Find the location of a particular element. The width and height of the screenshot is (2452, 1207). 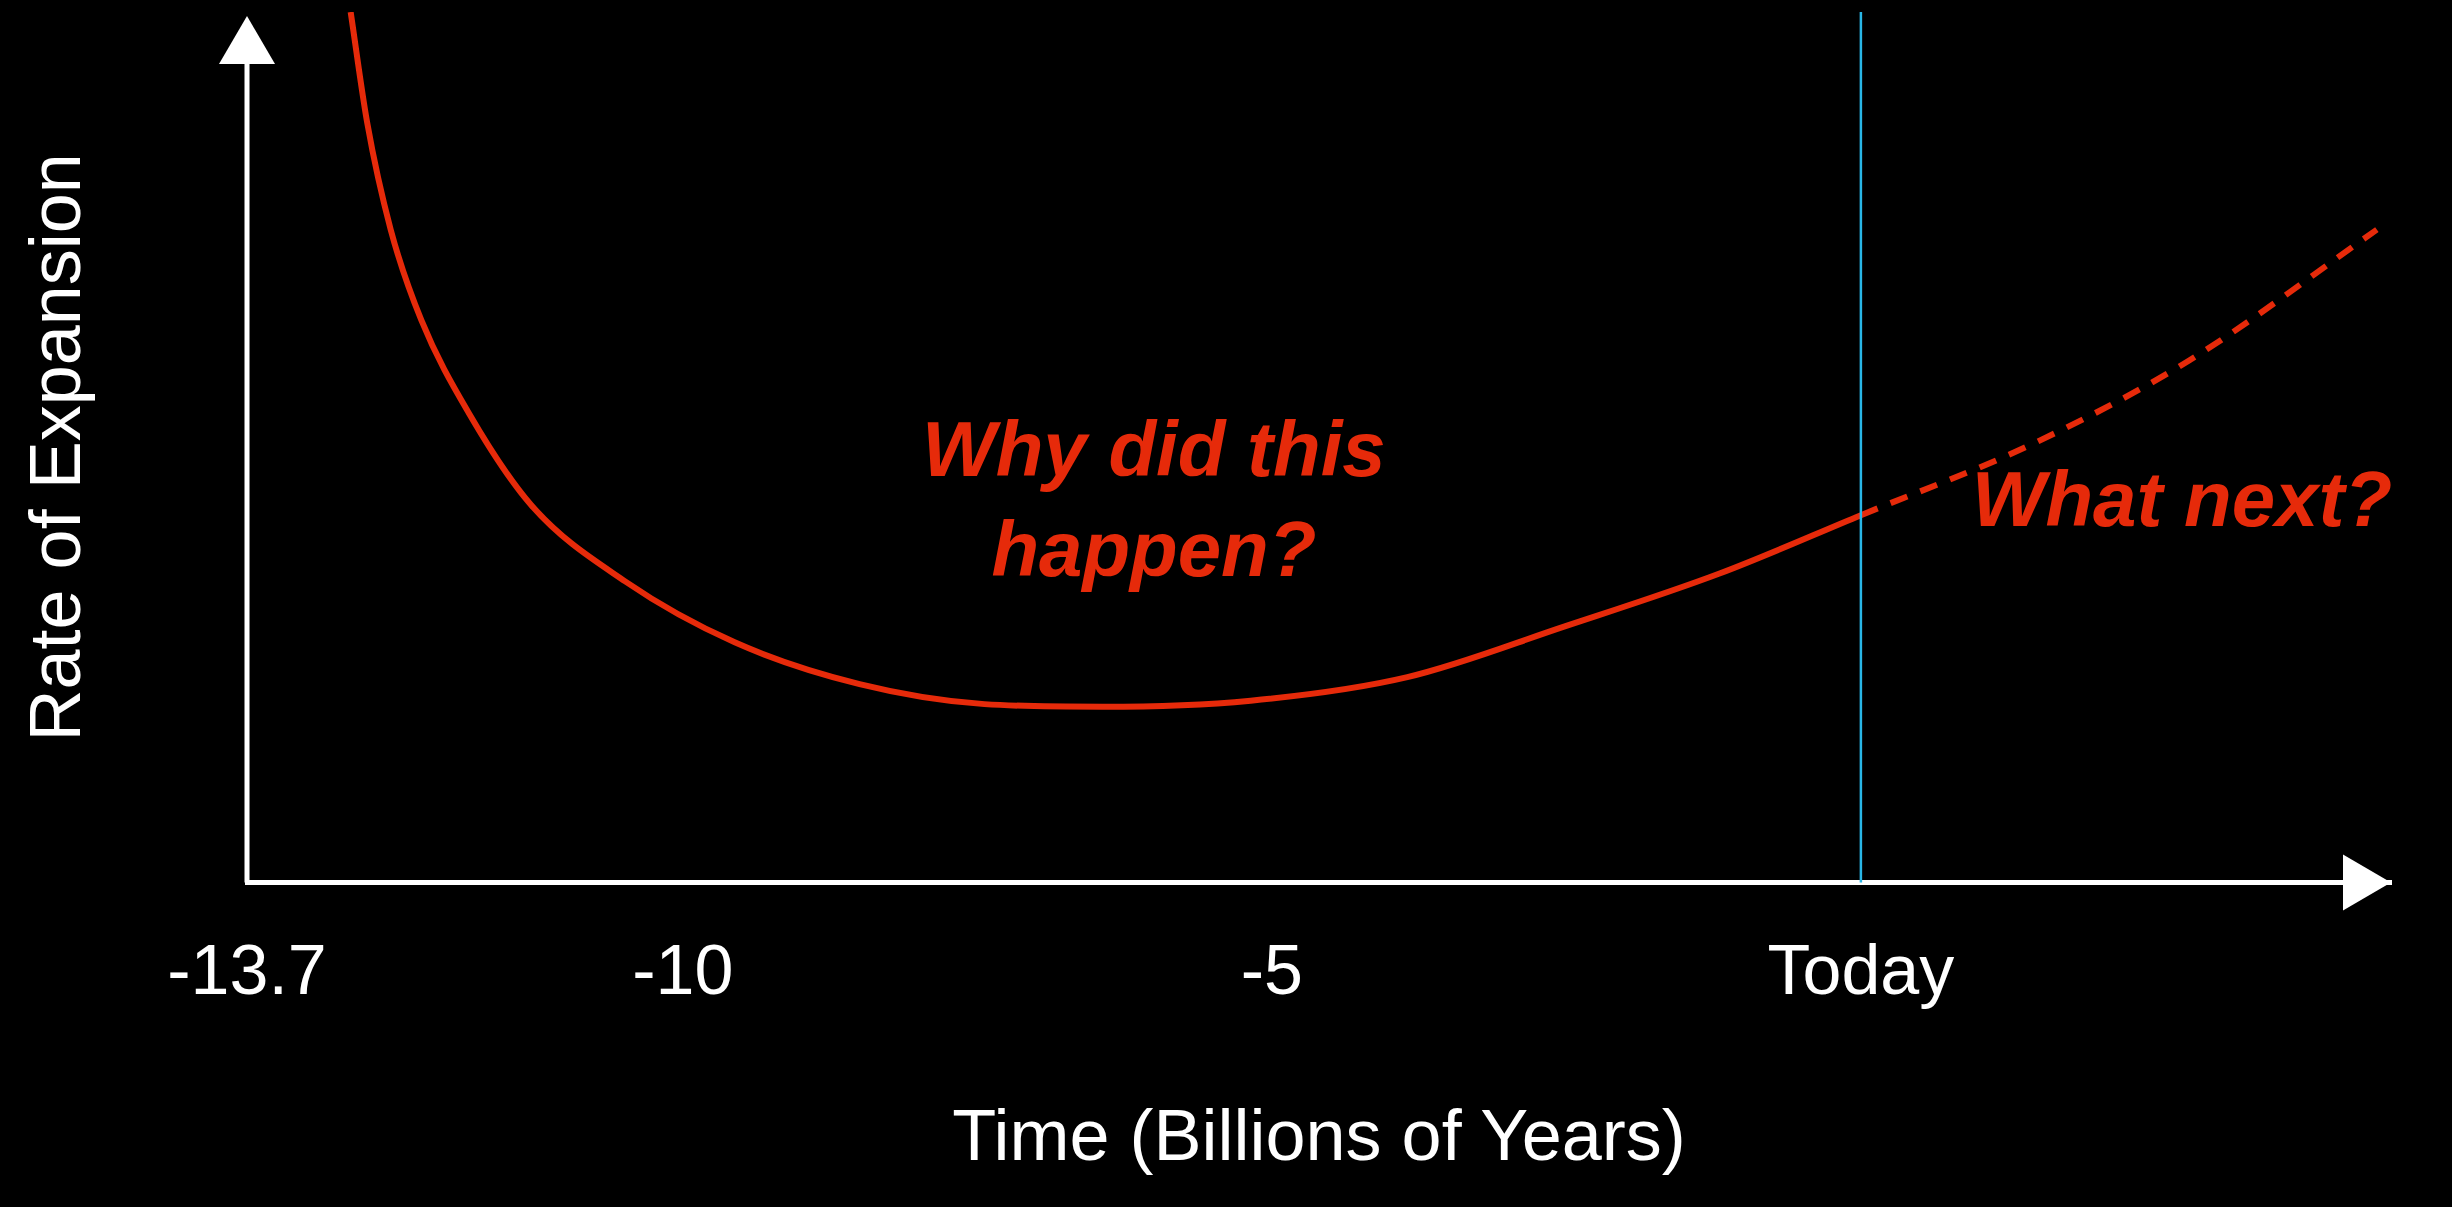

y-axis-title: Rate of Expansion is located at coordinates (54, 447).